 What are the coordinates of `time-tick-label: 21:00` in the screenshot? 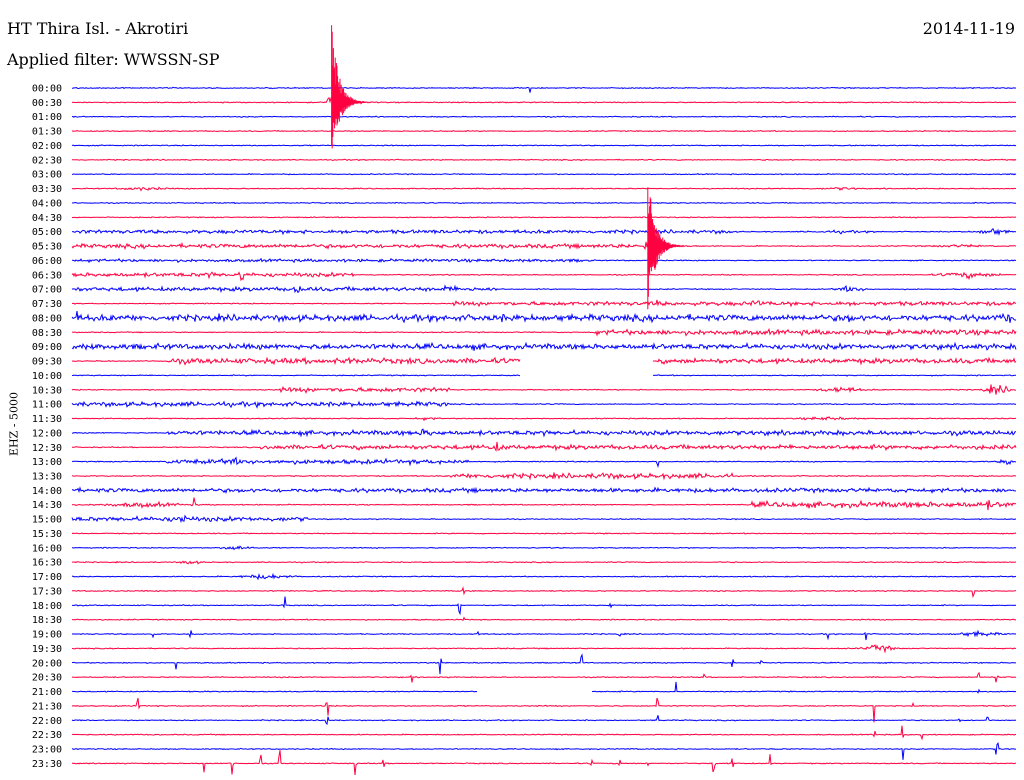 It's located at (47, 692).